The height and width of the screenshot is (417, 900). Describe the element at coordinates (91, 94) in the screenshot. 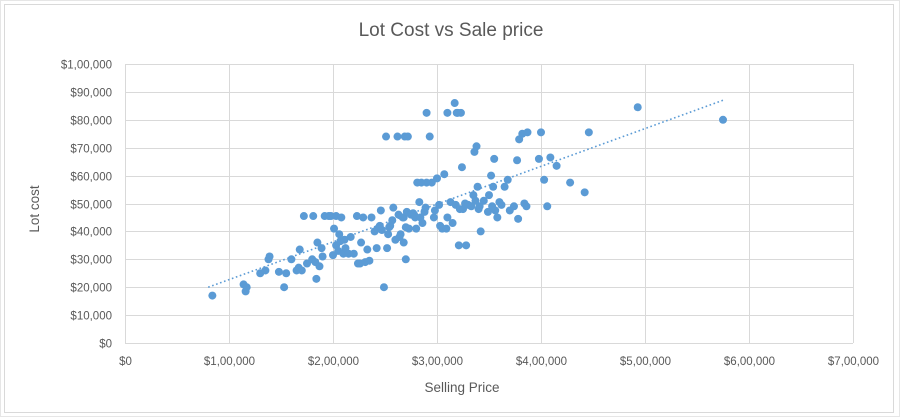

I see `y-tick-label: $90,000` at that location.